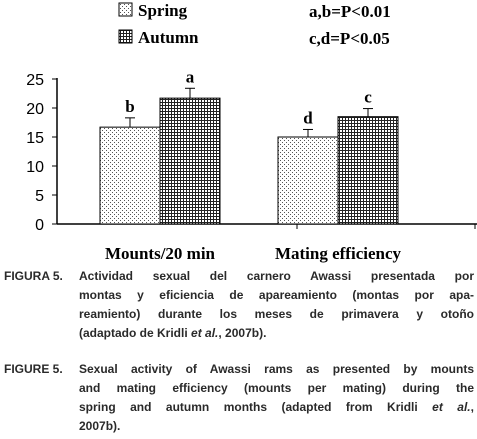  Describe the element at coordinates (39, 196) in the screenshot. I see `y-tick-label: 5` at that location.